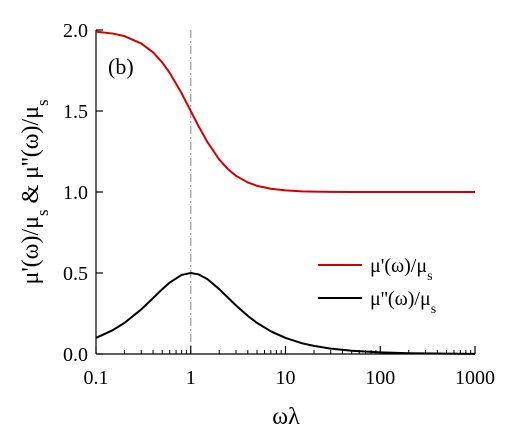 The width and height of the screenshot is (528, 432). Describe the element at coordinates (380, 378) in the screenshot. I see `x-tick-label: 100` at that location.